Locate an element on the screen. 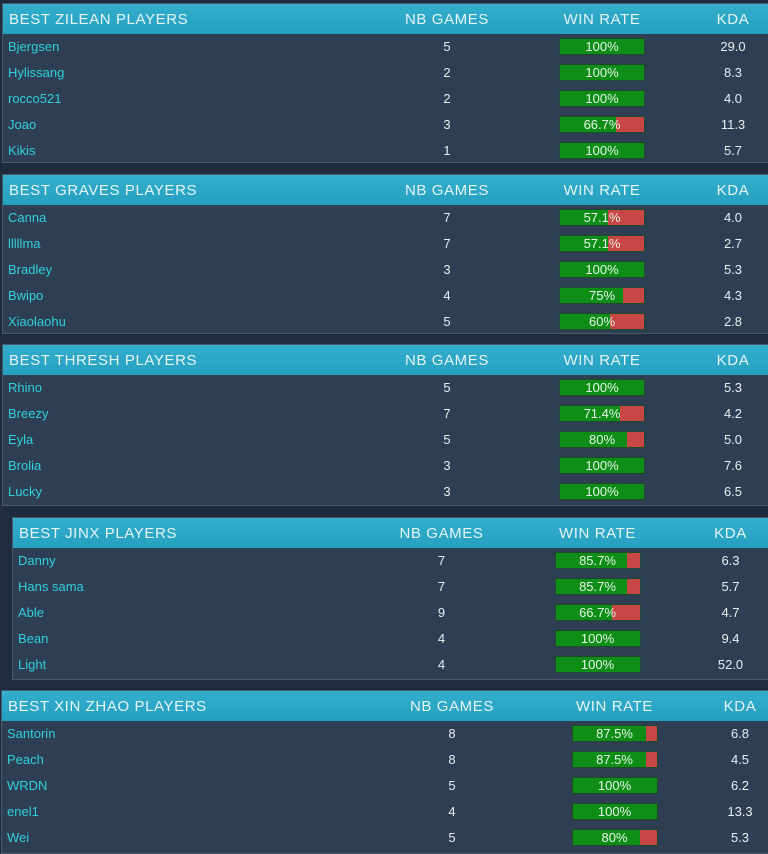  win-rate-text: 66.7% is located at coordinates (602, 124).